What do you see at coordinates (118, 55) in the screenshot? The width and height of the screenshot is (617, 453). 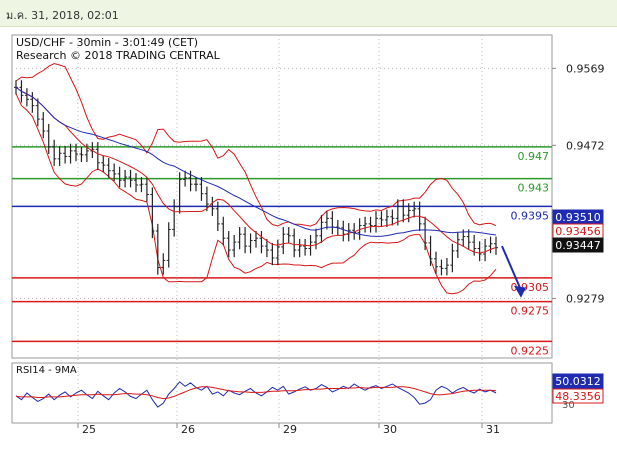 I see `chart-subtitle: Research © 2018 TRADING CENTRAL` at bounding box center [118, 55].